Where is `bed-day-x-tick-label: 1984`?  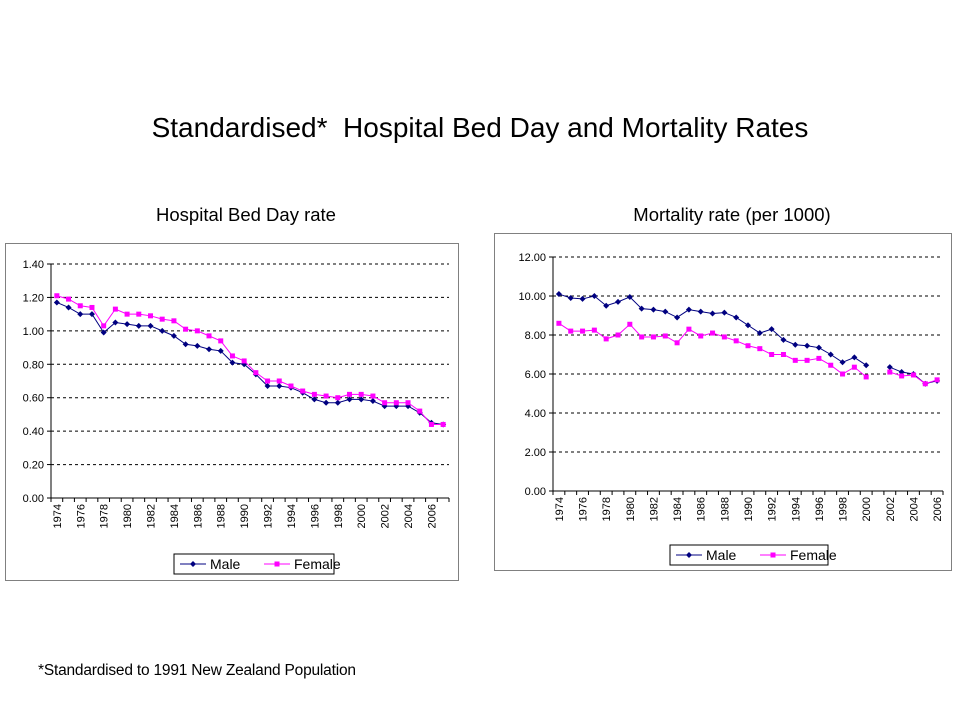 bed-day-x-tick-label: 1984 is located at coordinates (175, 516).